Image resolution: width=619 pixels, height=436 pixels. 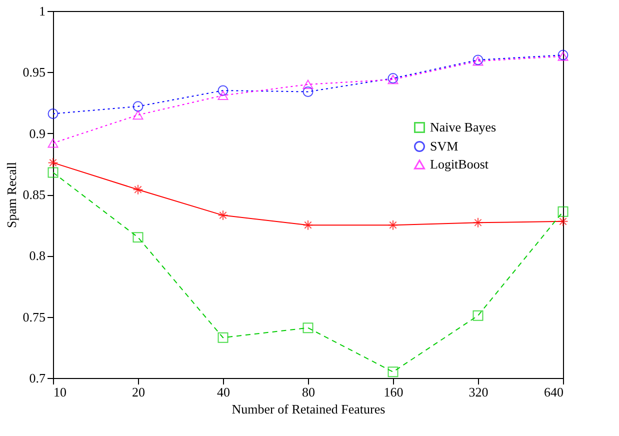 I want to click on y-tick-label: 0.8, so click(x=37, y=256).